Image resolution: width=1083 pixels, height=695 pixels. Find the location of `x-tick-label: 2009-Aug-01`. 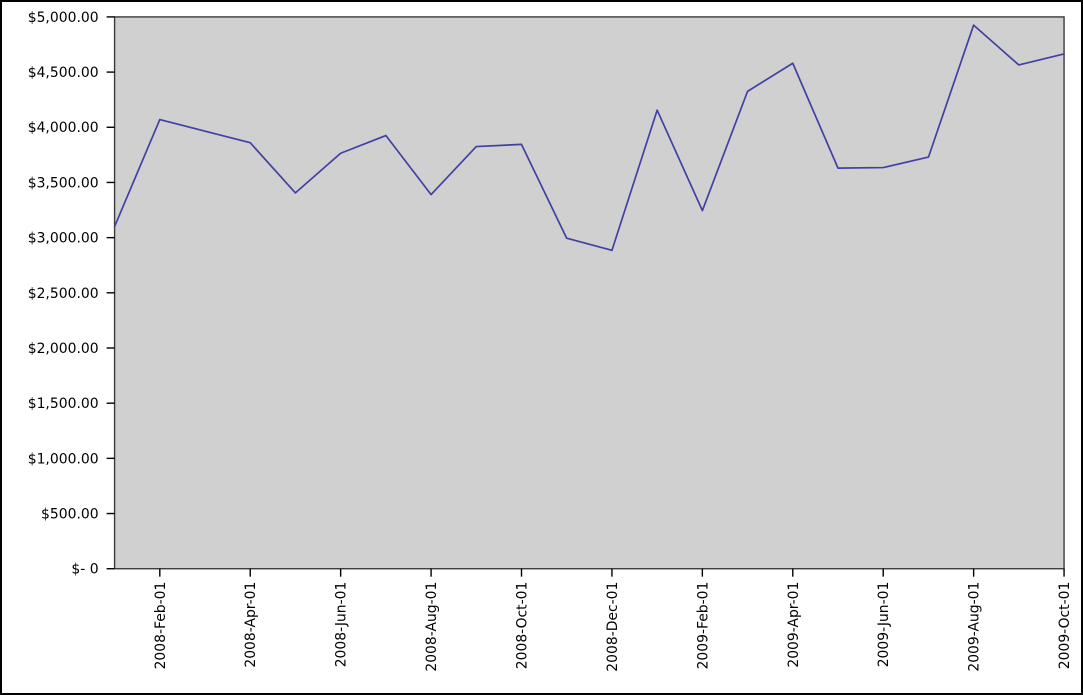

x-tick-label: 2009-Aug-01 is located at coordinates (975, 627).